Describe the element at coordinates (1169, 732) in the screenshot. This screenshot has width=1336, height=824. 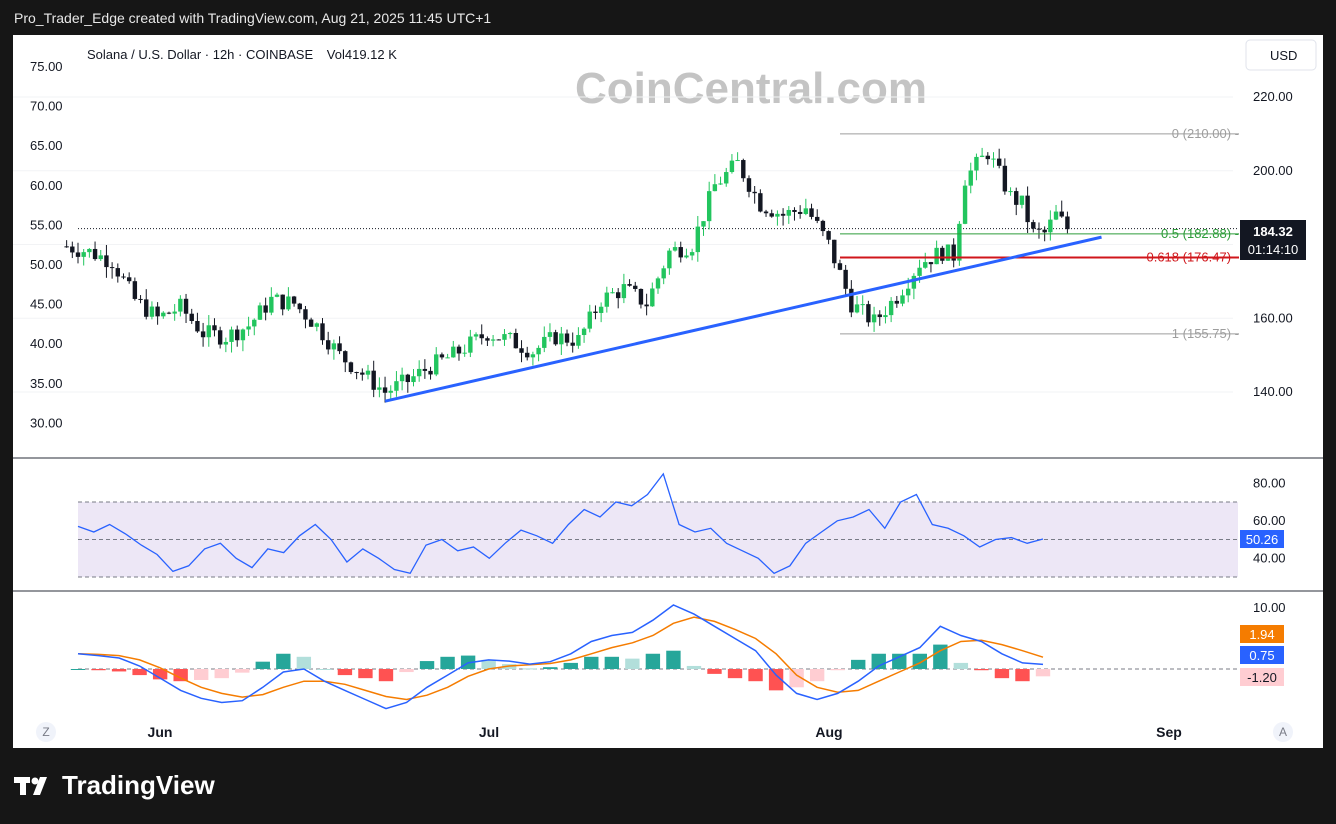
I see `x-axis-tick-label: Sep` at that location.